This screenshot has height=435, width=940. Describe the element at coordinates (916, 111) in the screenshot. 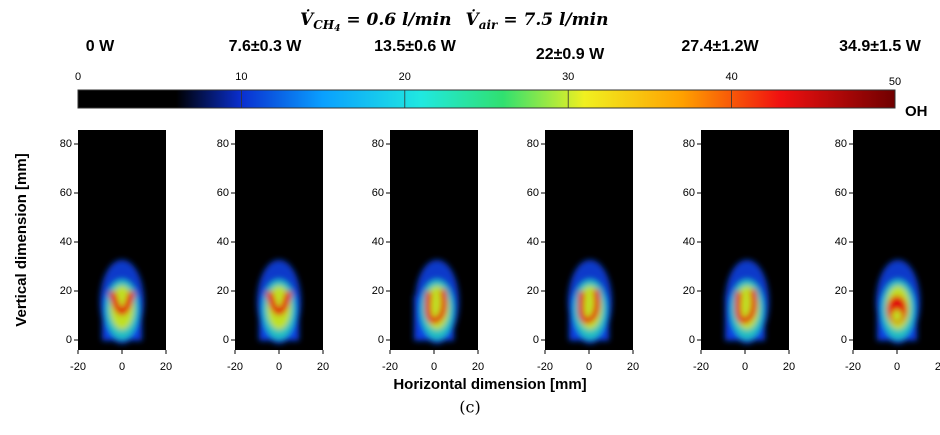

I see `colorbar-label: OH` at that location.